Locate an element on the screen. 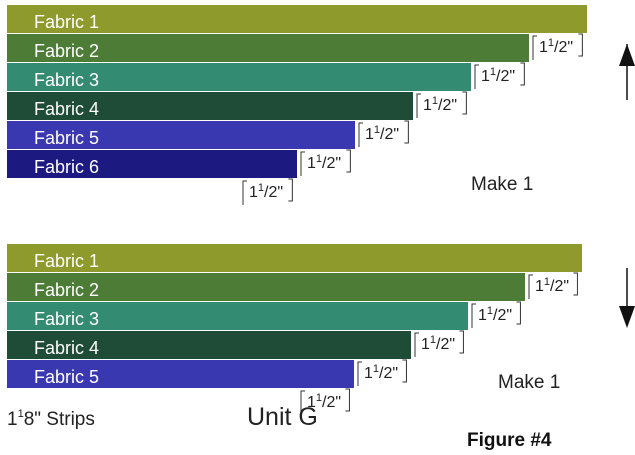 This screenshot has width=635, height=455. bottom_group-strip-label-2: Fabric 2 is located at coordinates (66, 290).